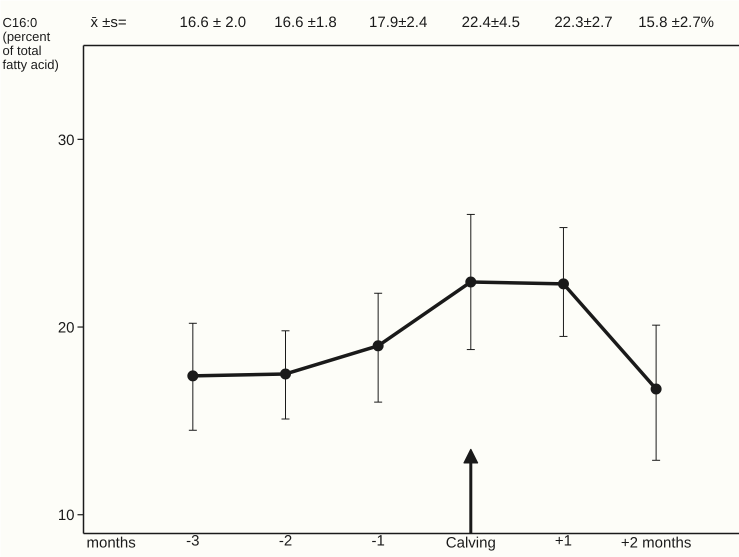  What do you see at coordinates (398, 22) in the screenshot?
I see `text: 17.9±2.4` at bounding box center [398, 22].